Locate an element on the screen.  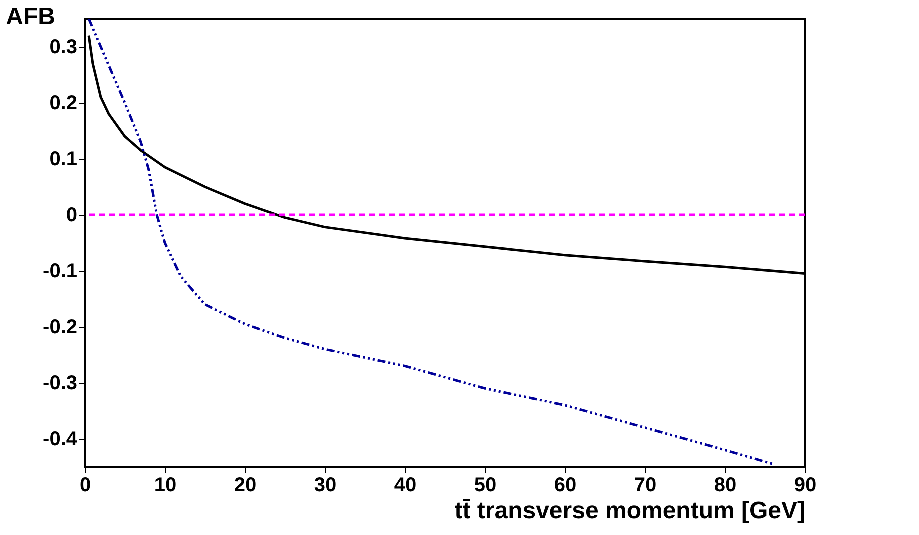
y-tick-label: -0.3 is located at coordinates (60, 383).